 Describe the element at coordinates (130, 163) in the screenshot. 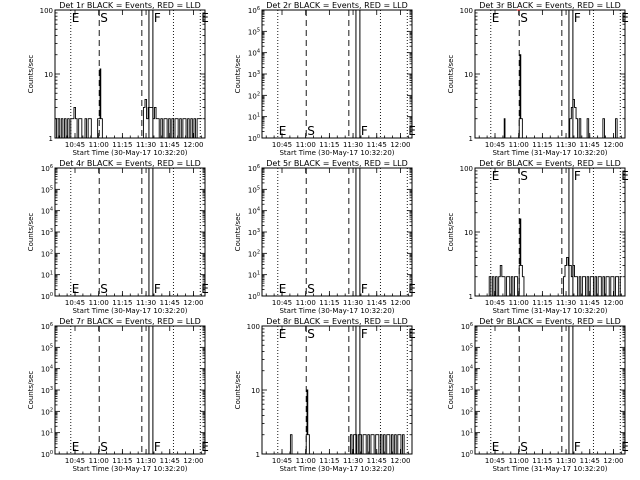

I see `chart-title: Det 4r BLACK = Events, RED = LLD` at that location.